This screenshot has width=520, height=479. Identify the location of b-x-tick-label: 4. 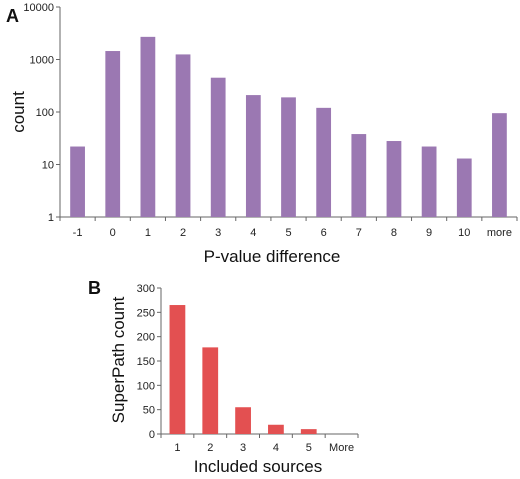
(276, 448).